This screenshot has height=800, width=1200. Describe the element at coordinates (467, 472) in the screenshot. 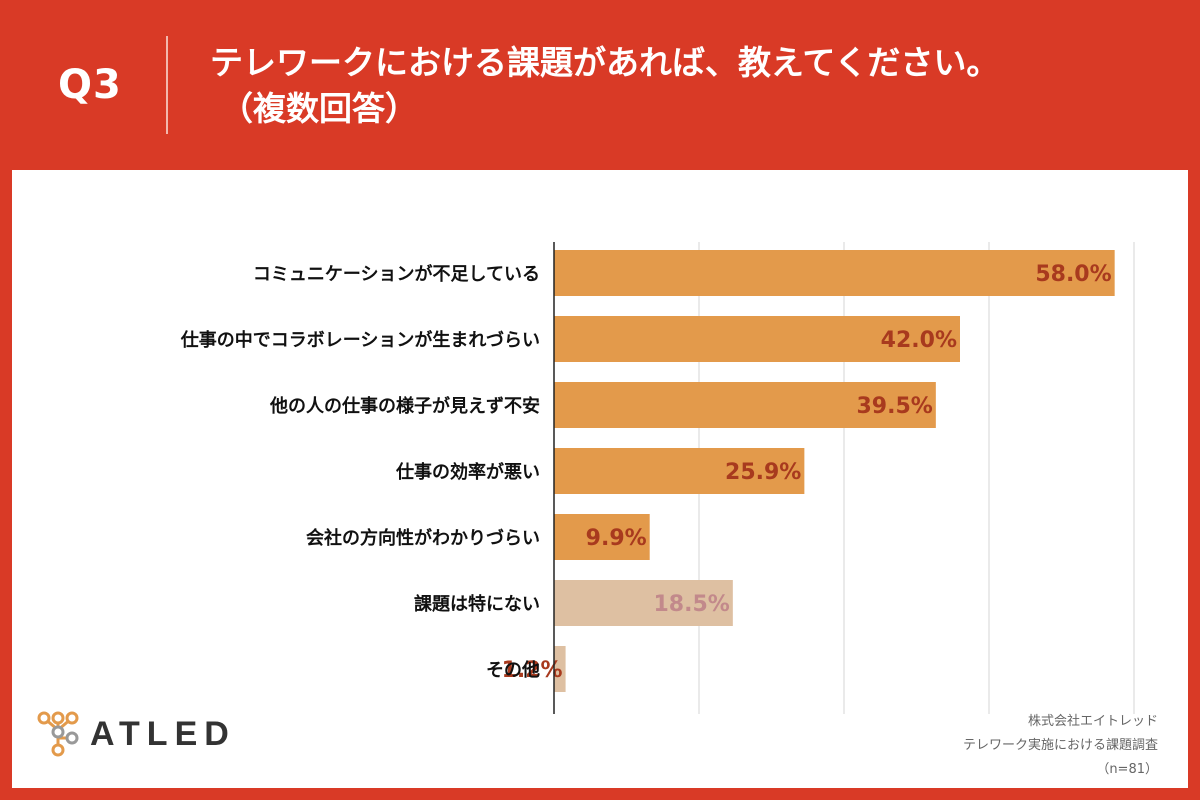

I see `category-label-4: 仕事の効率が悪い` at that location.